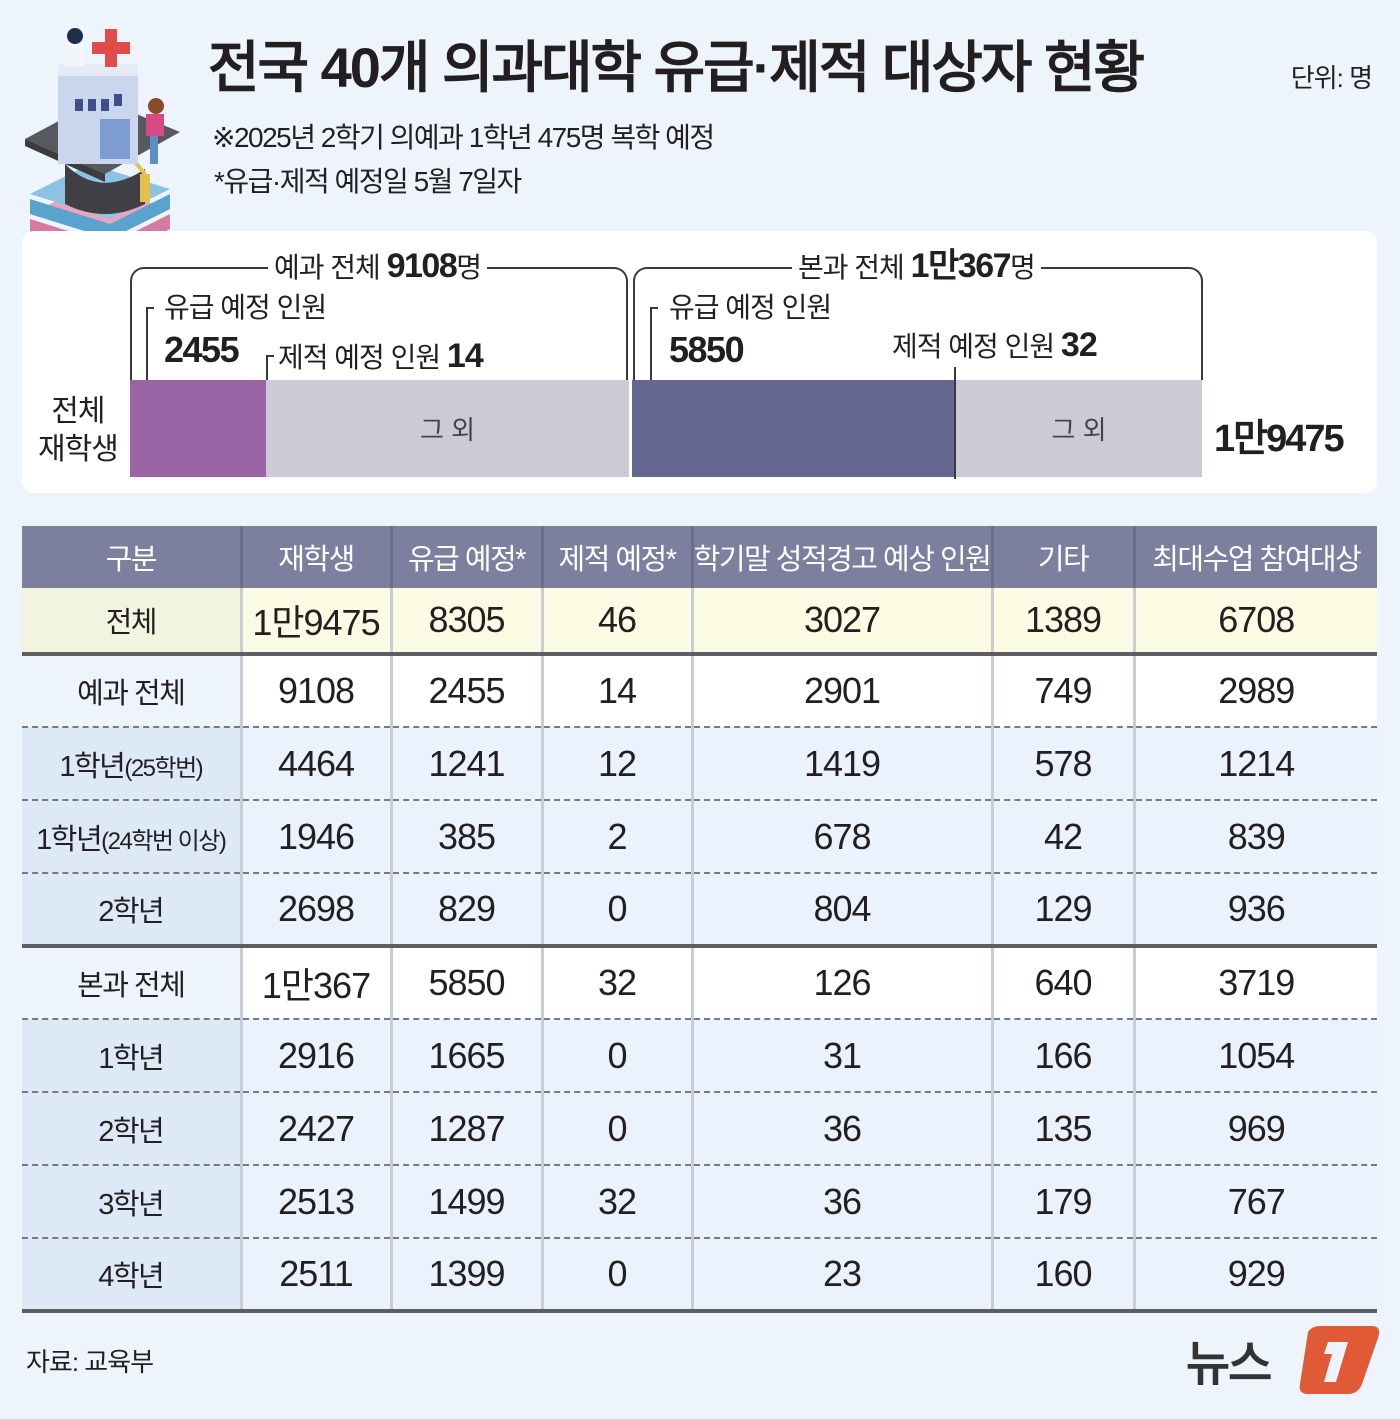 Image resolution: width=1400 pixels, height=1419 pixels. Describe the element at coordinates (1255, 983) in the screenshot. I see `cell-max-class: 3719` at that location.